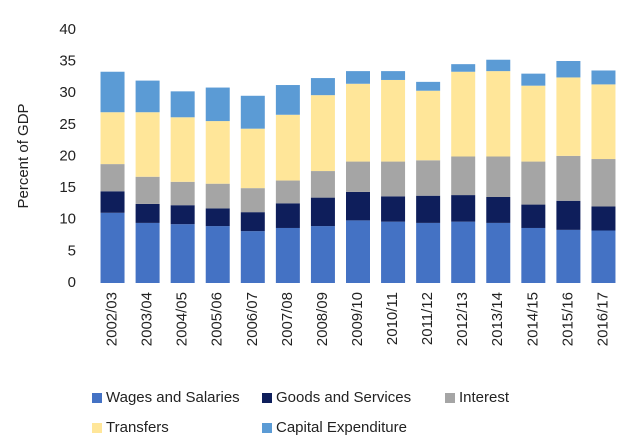 The width and height of the screenshot is (621, 438). Describe the element at coordinates (567, 319) in the screenshot. I see `x-tick-label: 2015/16` at that location.